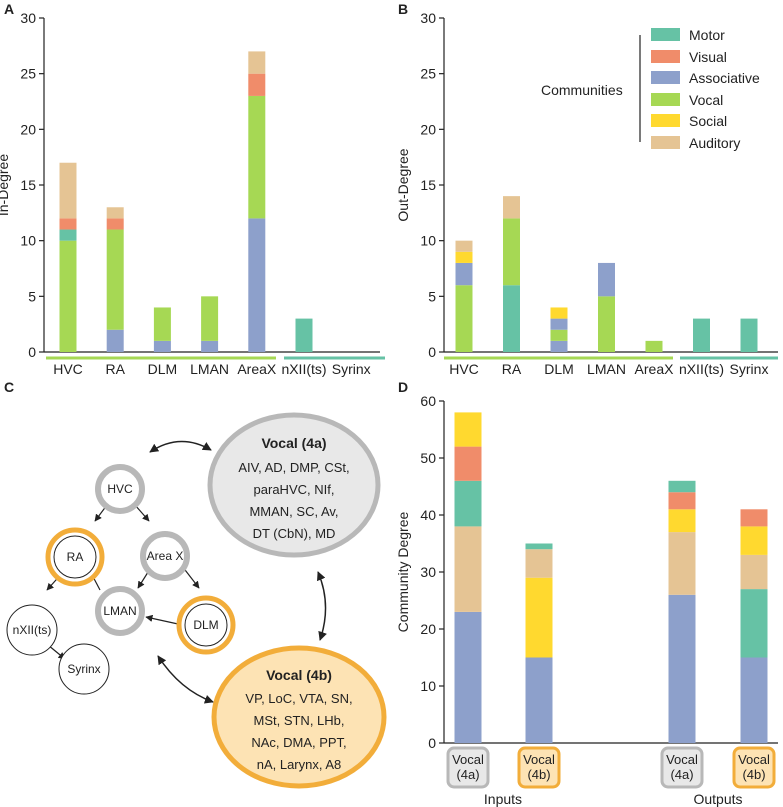 The width and height of the screenshot is (783, 807). I want to click on chart-b-bar-hvc-auditory, so click(464, 246).